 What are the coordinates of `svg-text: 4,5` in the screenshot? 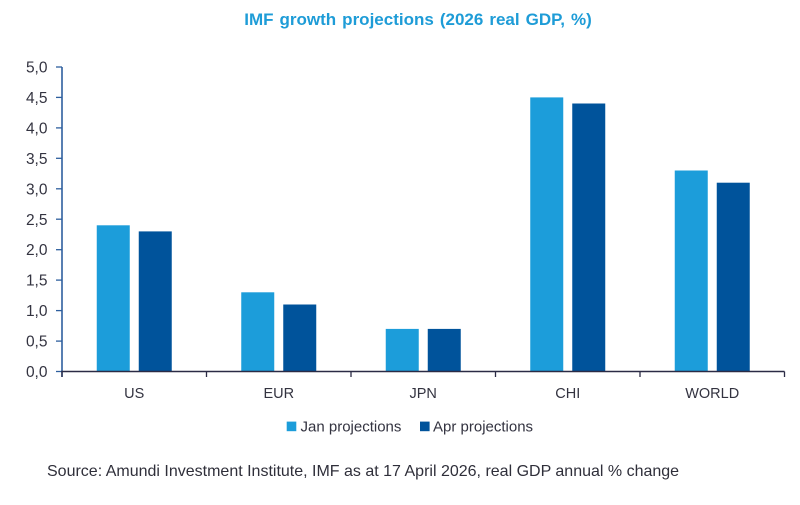 It's located at (37, 98).